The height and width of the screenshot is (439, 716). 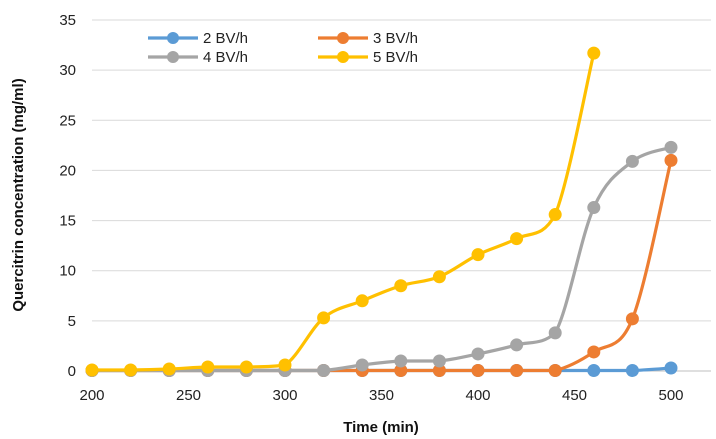 I want to click on y-tick-labels: 0 5 10 15 20 25 30 35, so click(x=67, y=196).